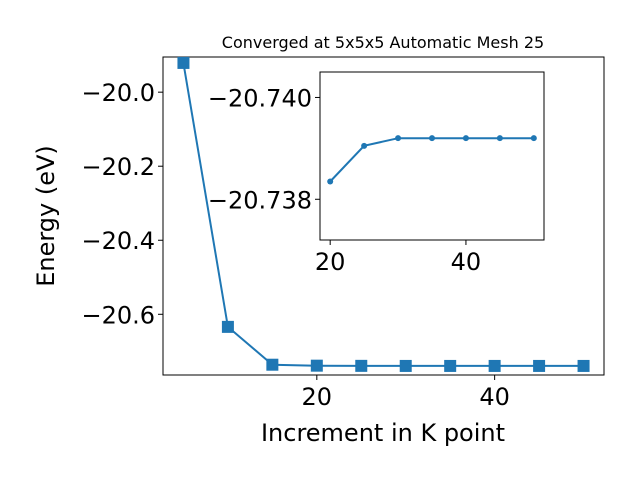 The width and height of the screenshot is (640, 480). Describe the element at coordinates (383, 433) in the screenshot. I see `main-x-axis-label: Increment in K point` at that location.